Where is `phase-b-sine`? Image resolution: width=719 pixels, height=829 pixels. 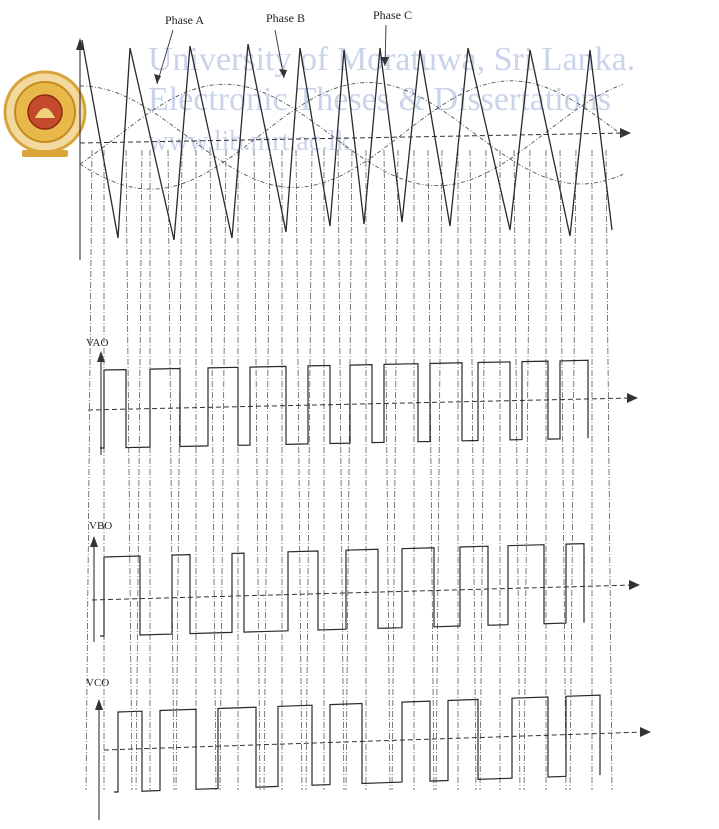 phase-b-sine is located at coordinates (351, 135).